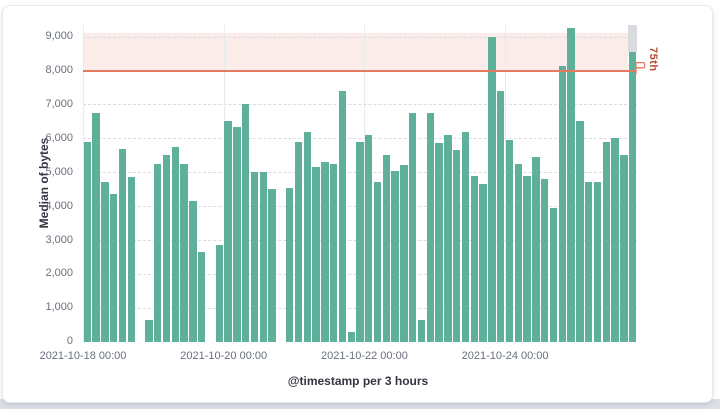  What do you see at coordinates (59, 239) in the screenshot?
I see `y-tick-label: 3,000` at bounding box center [59, 239].